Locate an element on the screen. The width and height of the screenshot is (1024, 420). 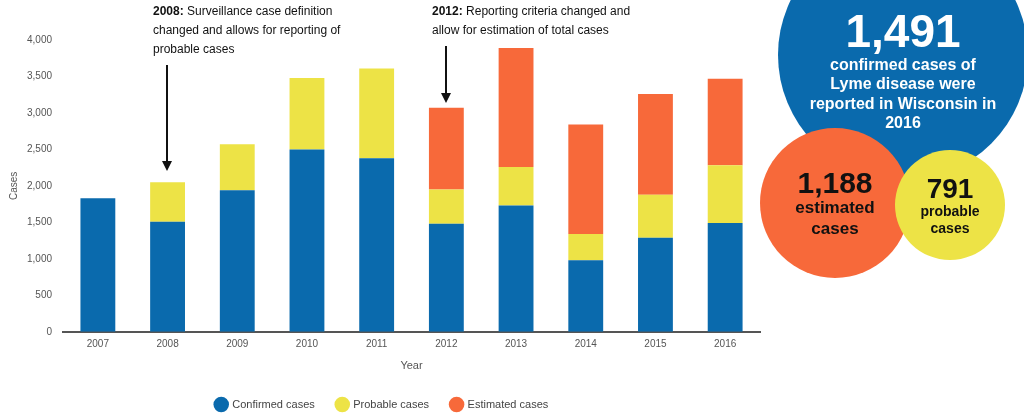
y-tick-label: 500 is located at coordinates (44, 295).